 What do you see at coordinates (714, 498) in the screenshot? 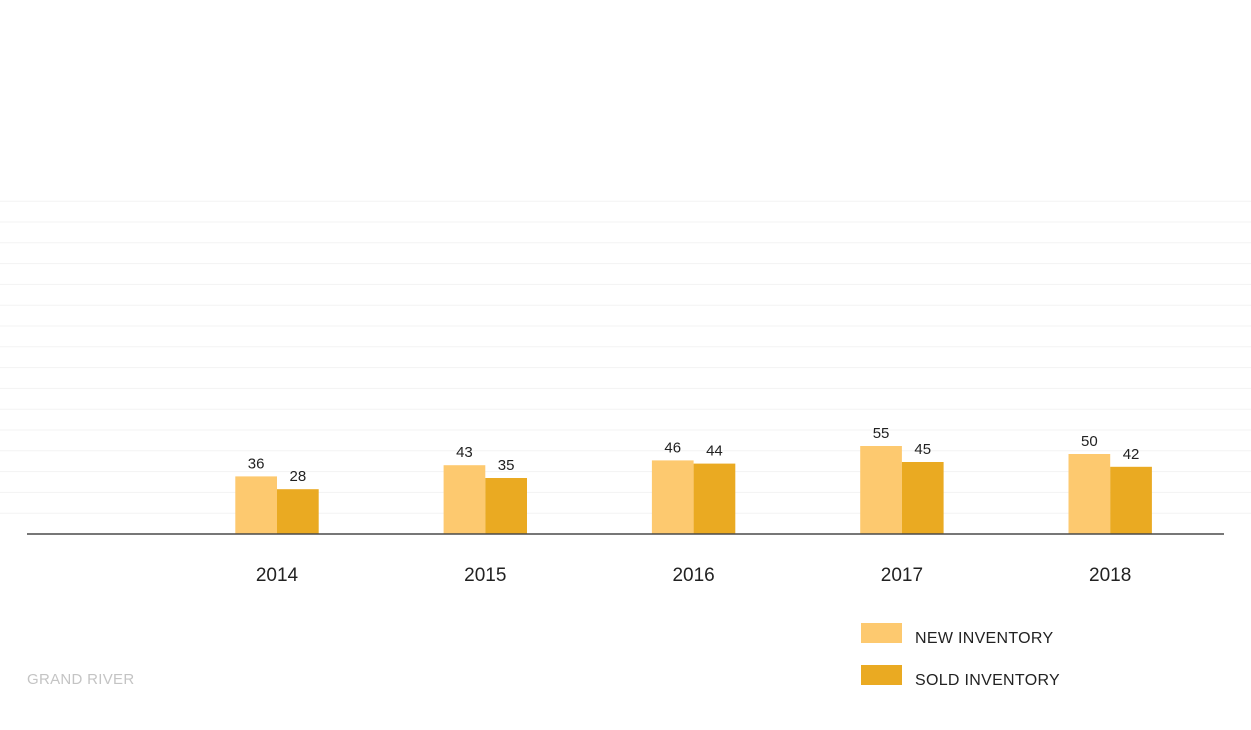
I see `bar-sold-inventory-2016` at bounding box center [714, 498].